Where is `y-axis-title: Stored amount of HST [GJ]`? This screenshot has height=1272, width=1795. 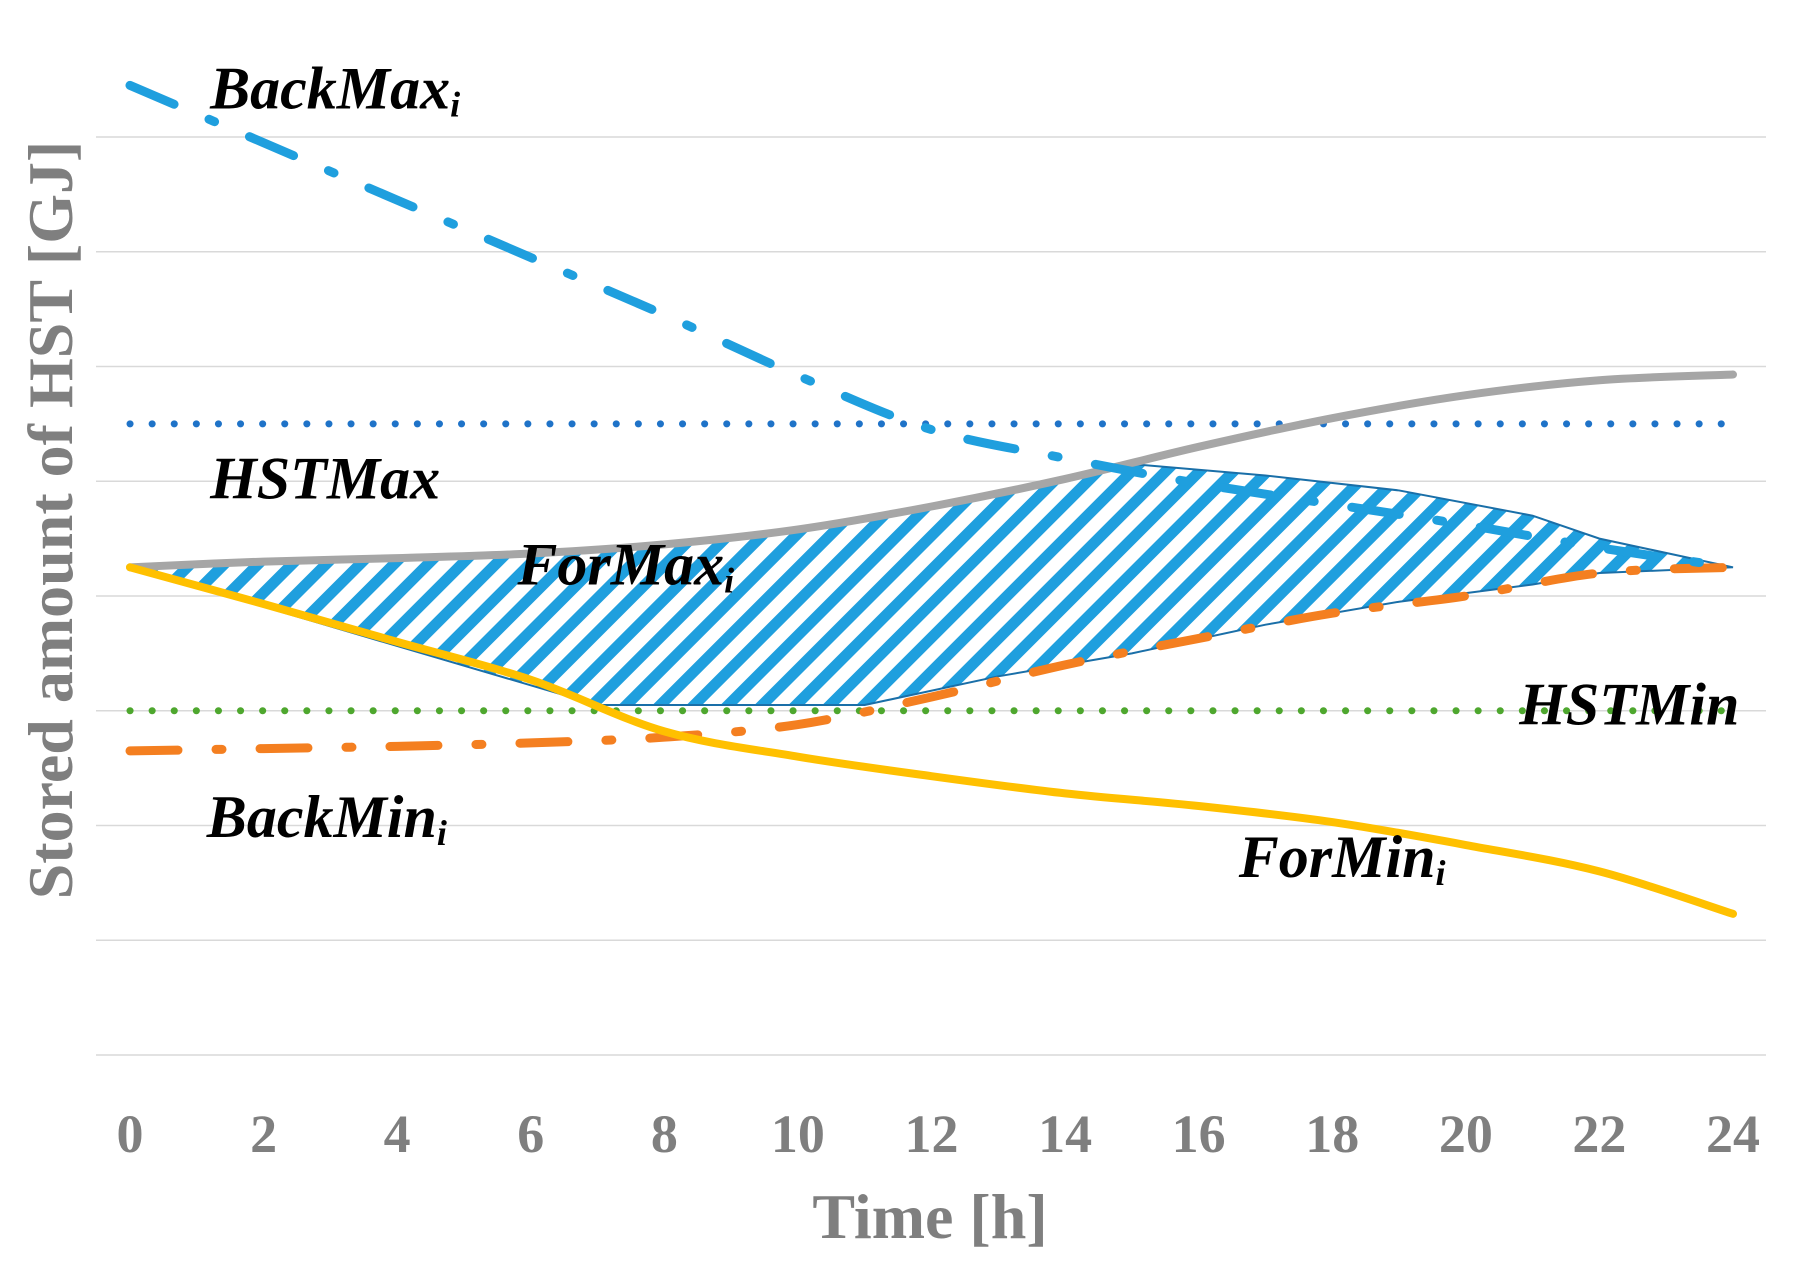
y-axis-title: Stored amount of HST [GJ] is located at coordinates (50, 520).